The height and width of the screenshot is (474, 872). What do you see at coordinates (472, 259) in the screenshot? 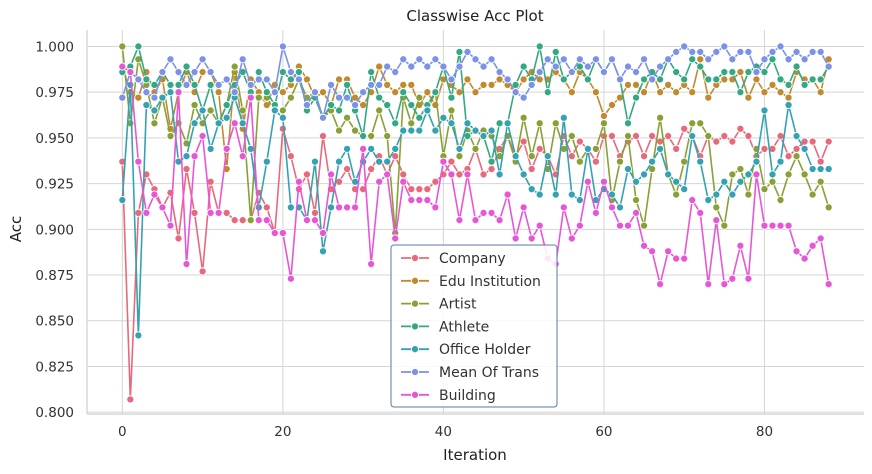
I see `legend-label: Company` at bounding box center [472, 259].